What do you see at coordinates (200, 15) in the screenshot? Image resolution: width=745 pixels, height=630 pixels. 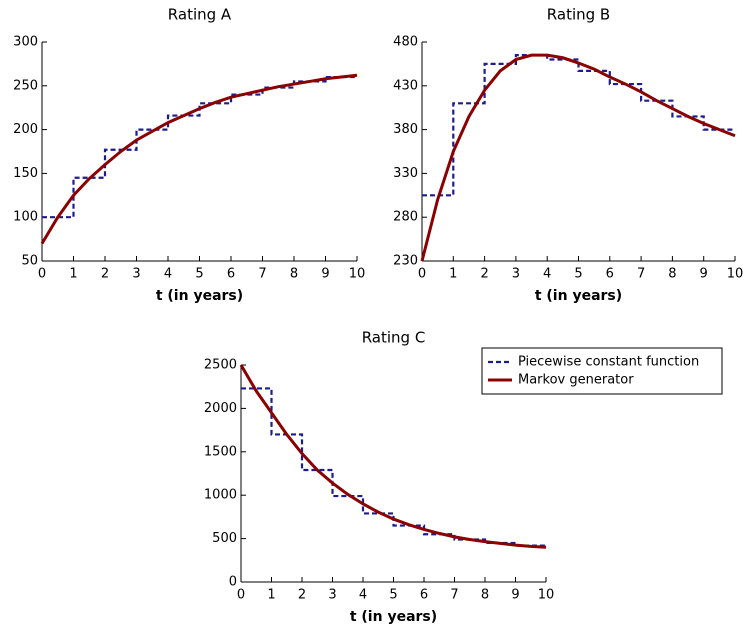 I see `chart-title: Rating A` at bounding box center [200, 15].